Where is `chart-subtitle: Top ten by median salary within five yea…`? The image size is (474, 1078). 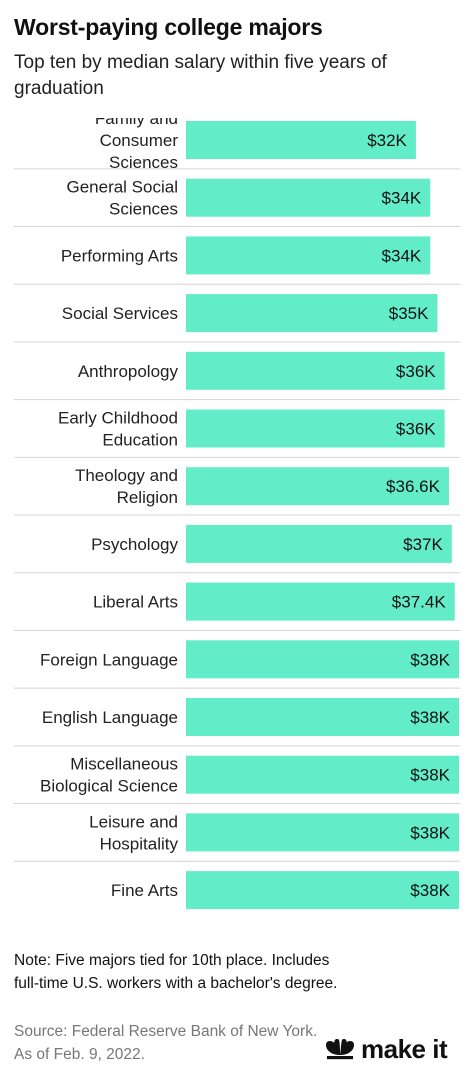
chart-subtitle: Top ten by median salary within five yea… is located at coordinates (200, 75).